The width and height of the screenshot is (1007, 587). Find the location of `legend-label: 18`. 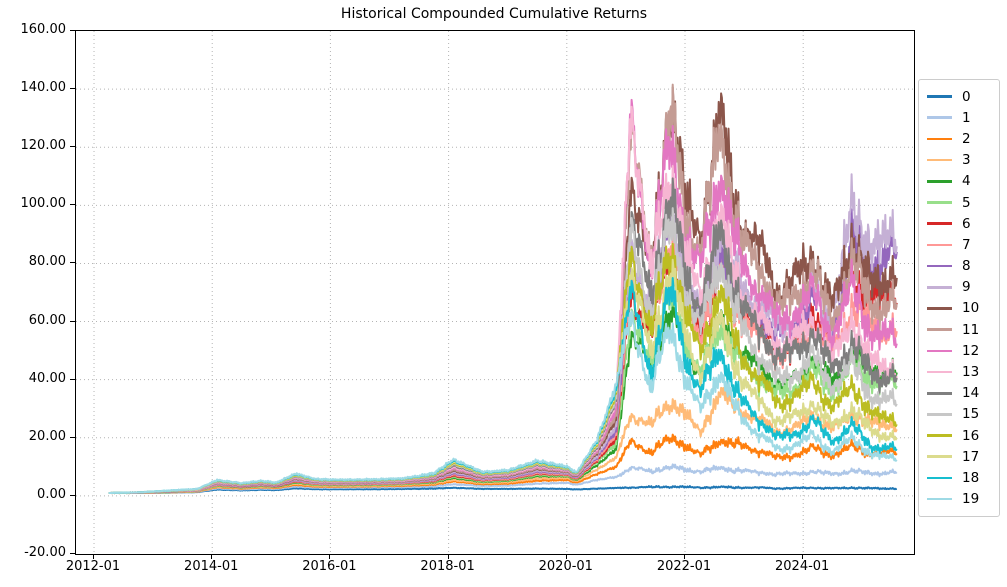

legend-label: 18 is located at coordinates (971, 477).